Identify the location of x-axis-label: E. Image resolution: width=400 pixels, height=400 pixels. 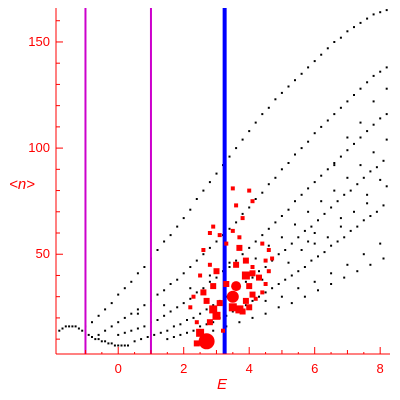
(222, 384).